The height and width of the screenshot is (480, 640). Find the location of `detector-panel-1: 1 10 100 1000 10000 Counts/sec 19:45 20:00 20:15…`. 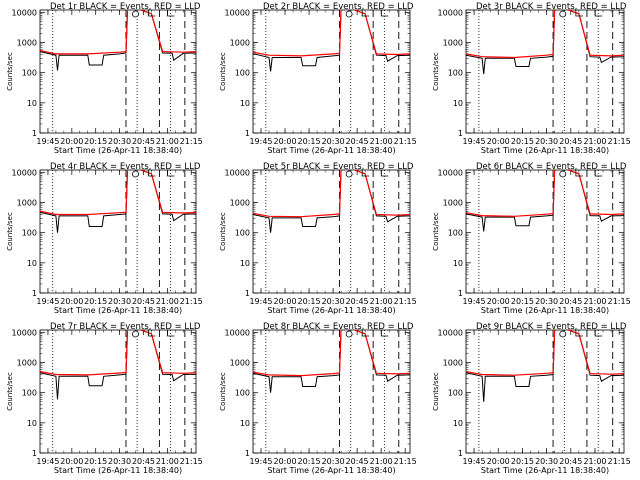

detector-panel-1: 1 10 100 1000 10000 Counts/sec 19:45 20:00 20:15… is located at coordinates (104, 78).